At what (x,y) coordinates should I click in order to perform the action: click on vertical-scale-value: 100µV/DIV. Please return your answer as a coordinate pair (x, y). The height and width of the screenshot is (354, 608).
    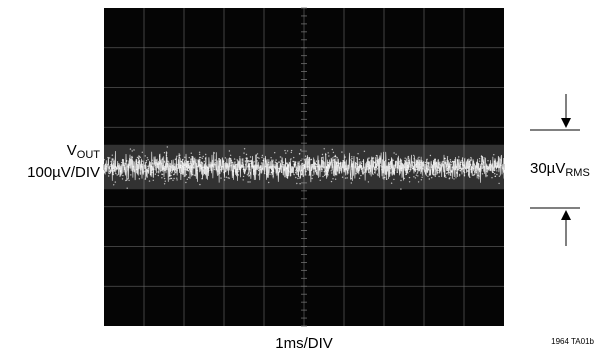
    Looking at the image, I should click on (63, 172).